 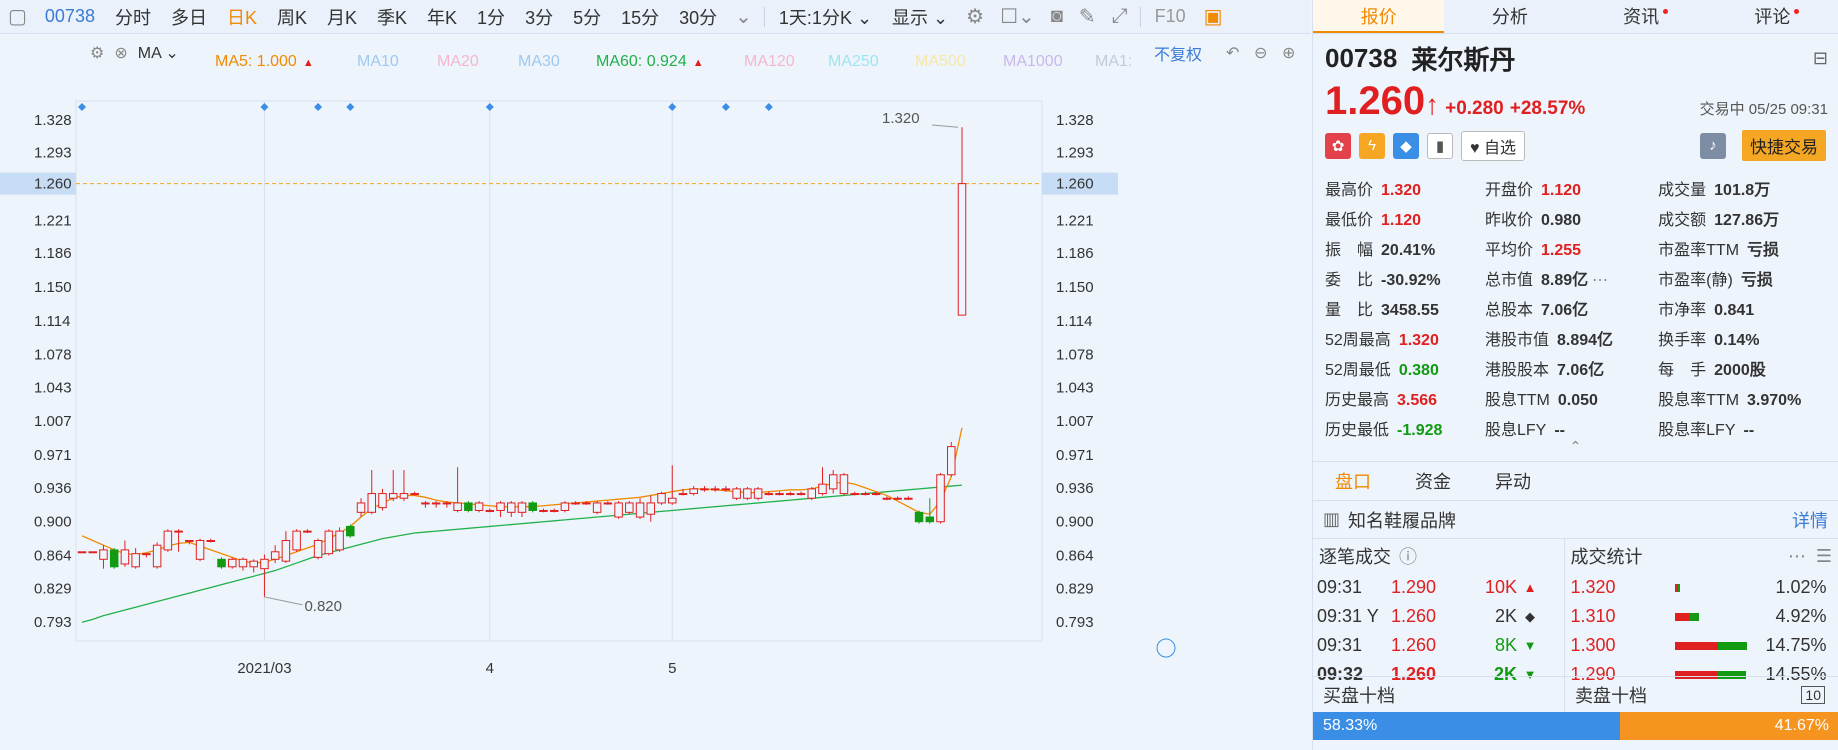 I want to click on panel-tab: 盘口, so click(x=1353, y=482).